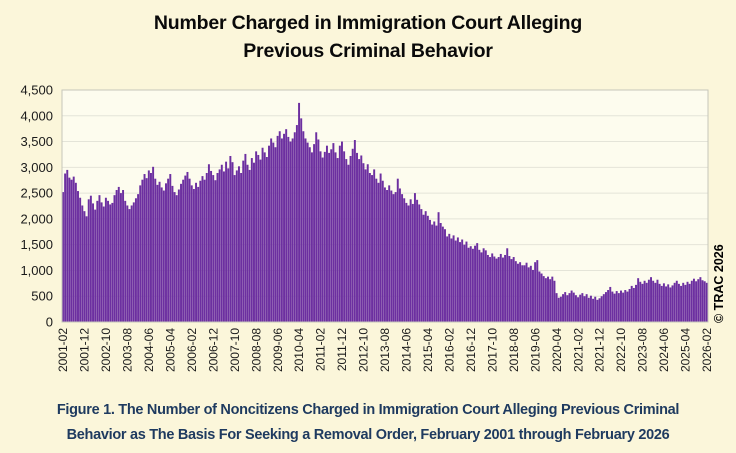 The height and width of the screenshot is (453, 736). I want to click on x-tick-label: 2003-08, so click(128, 350).